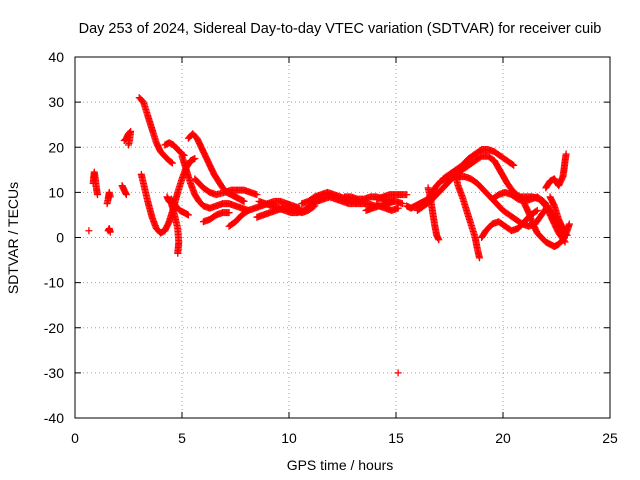  Describe the element at coordinates (54, 283) in the screenshot. I see `y-tick-label: -10` at that location.